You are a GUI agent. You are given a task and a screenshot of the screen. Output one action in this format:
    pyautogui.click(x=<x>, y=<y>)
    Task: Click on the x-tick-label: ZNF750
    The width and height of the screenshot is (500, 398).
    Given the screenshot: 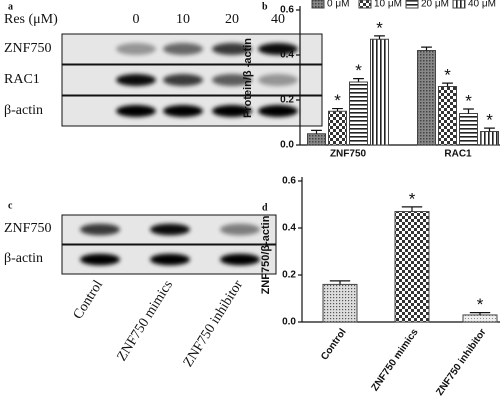 What is the action you would take?
    pyautogui.click(x=348, y=154)
    